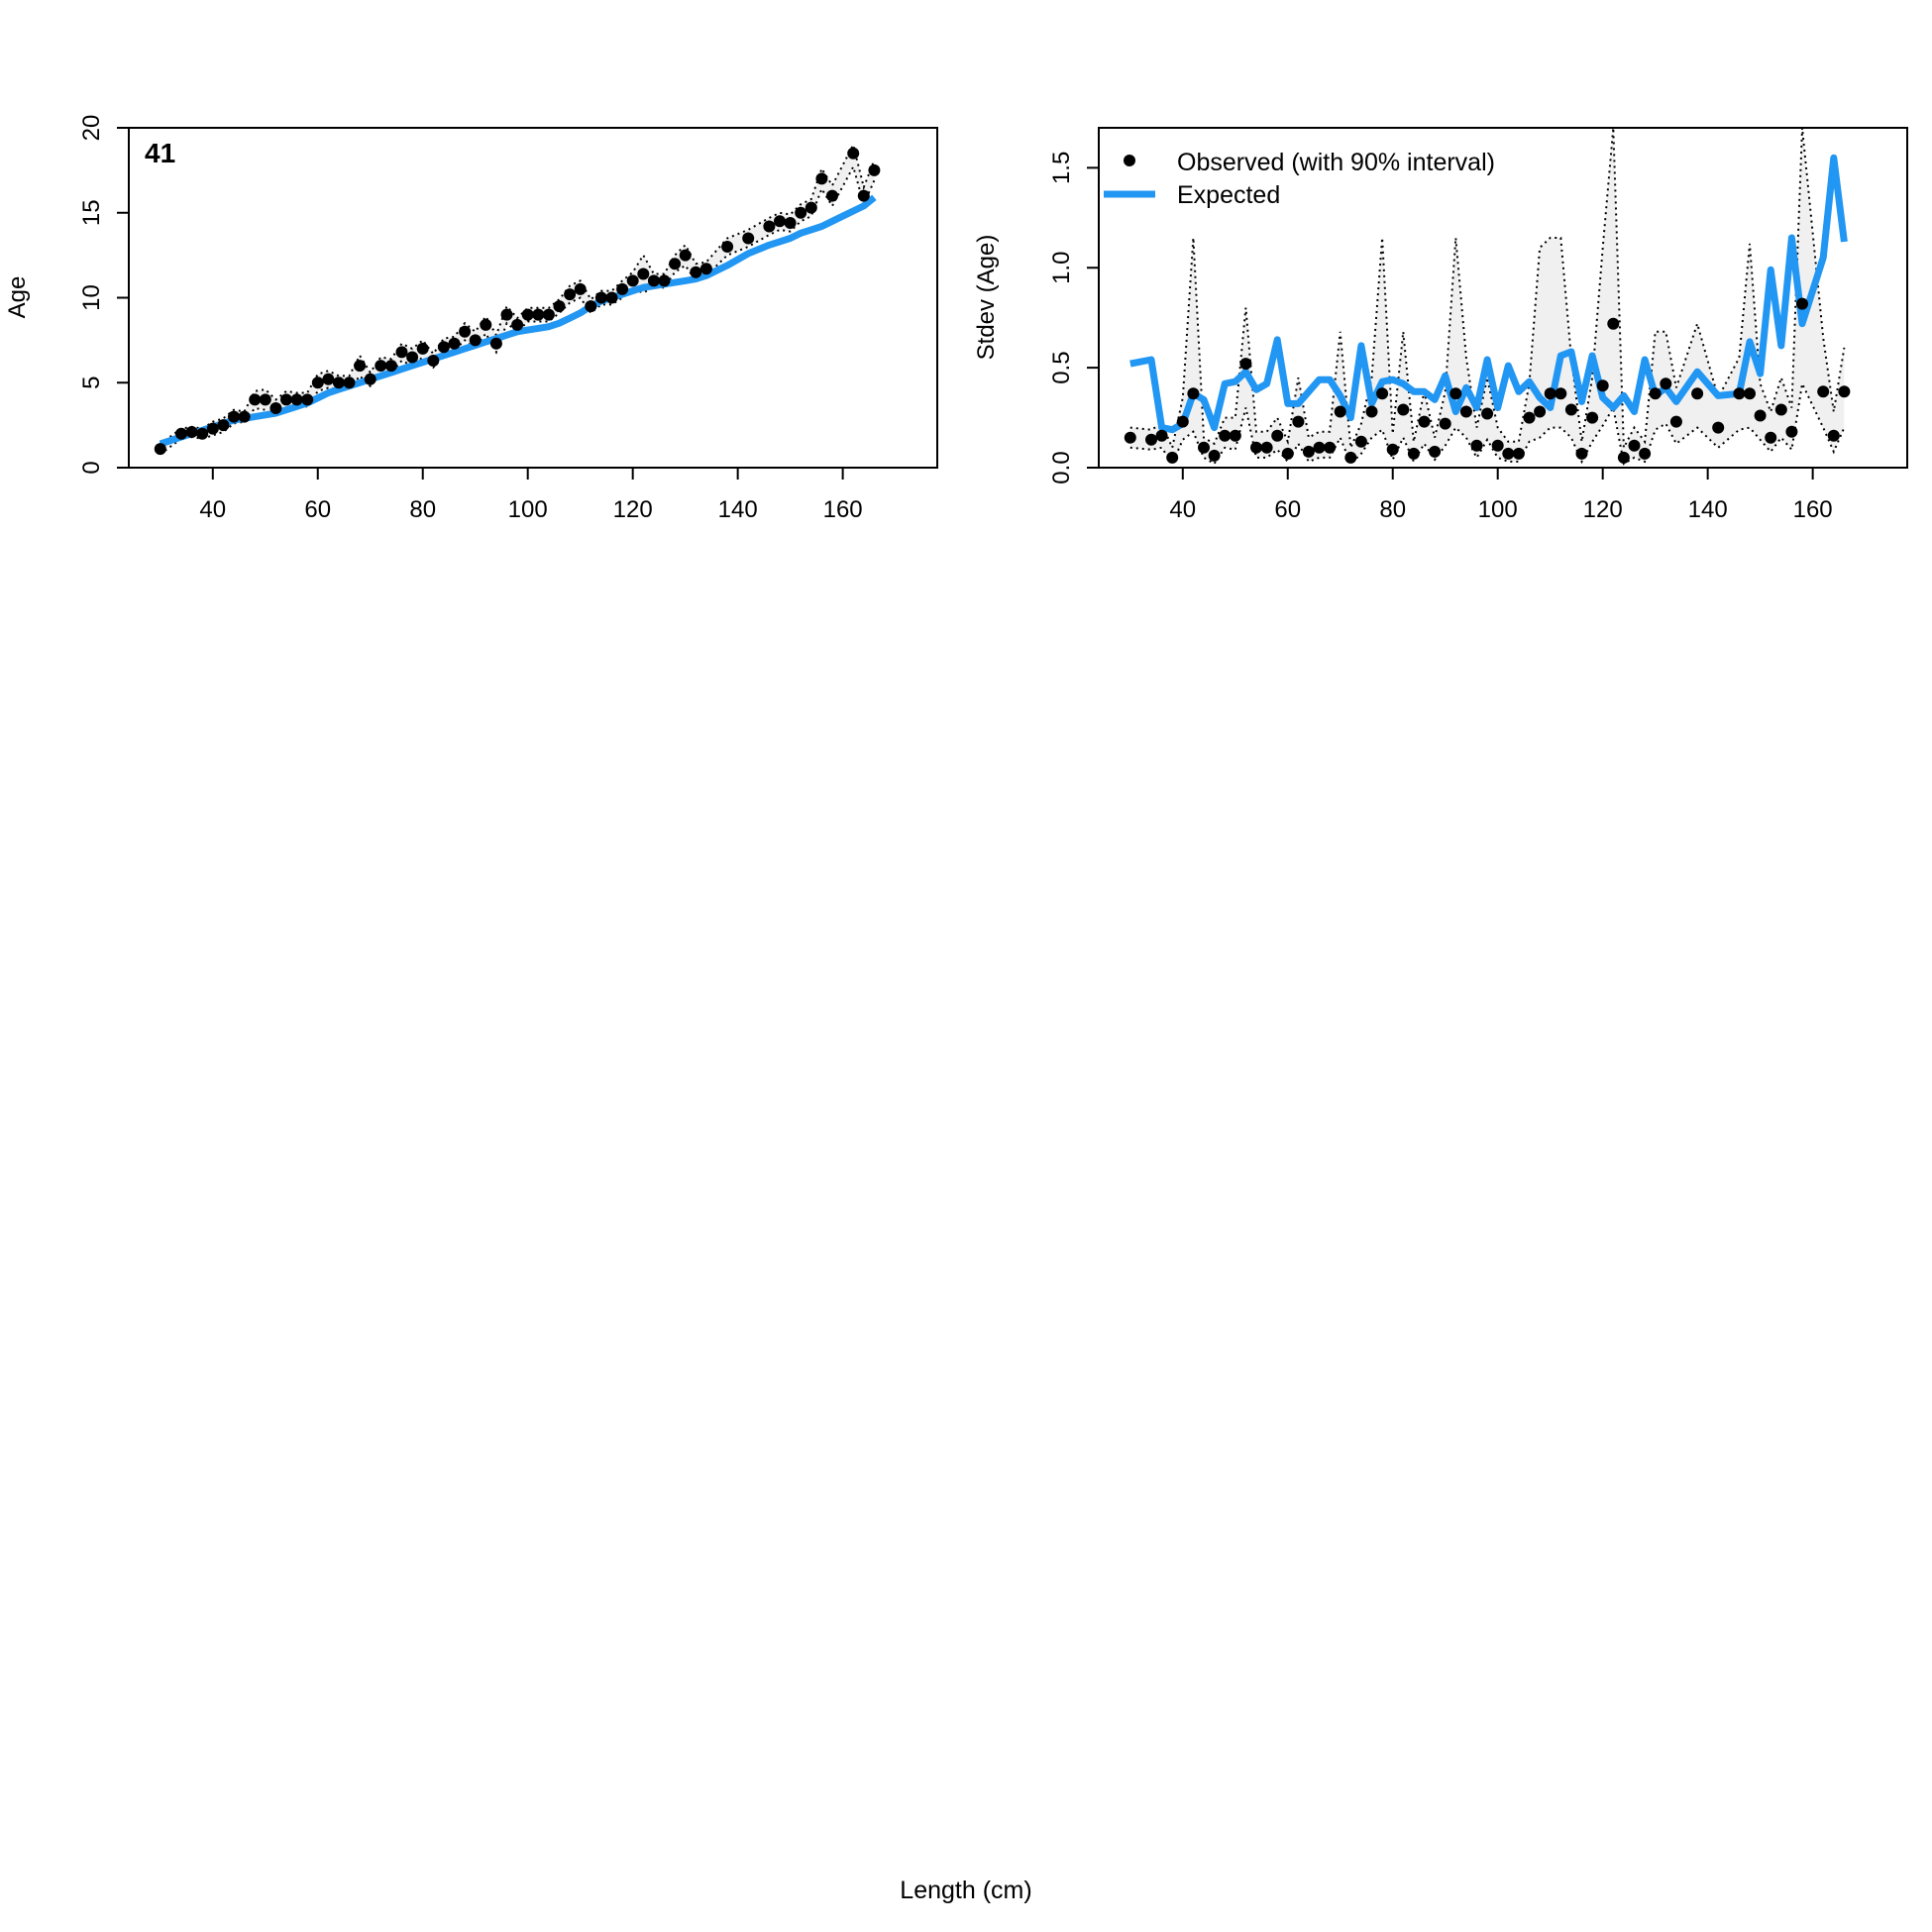 Image resolution: width=1932 pixels, height=1932 pixels. What do you see at coordinates (422, 509) in the screenshot?
I see `x-tick-label: 80` at bounding box center [422, 509].